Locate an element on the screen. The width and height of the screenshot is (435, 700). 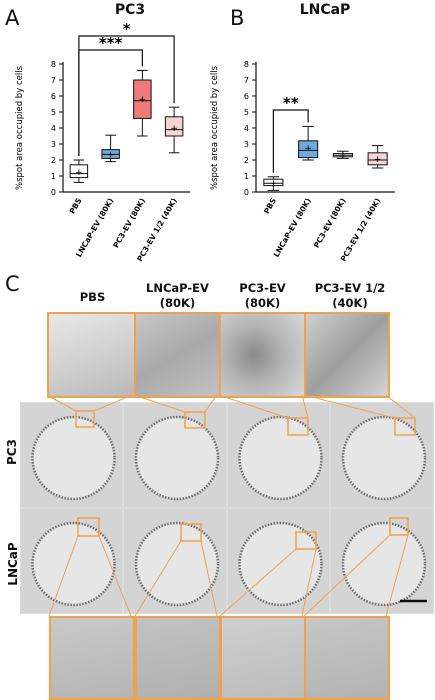
col-header-lncap-ev-line2: (80K) is located at coordinates (177, 303).